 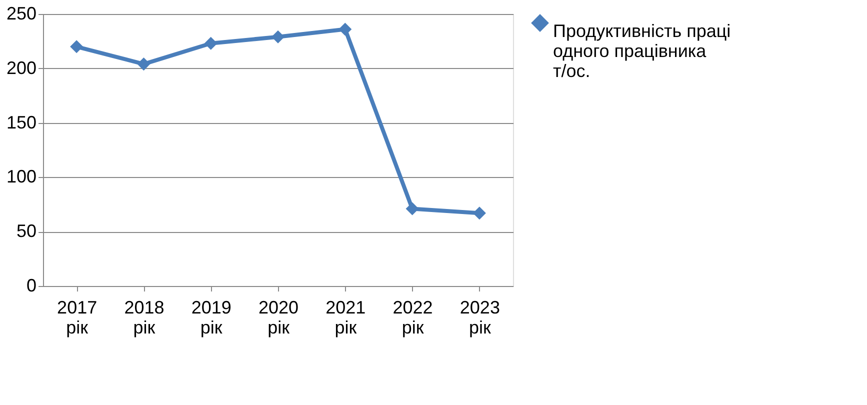 I want to click on y-tick-label: 50, so click(x=26, y=231).